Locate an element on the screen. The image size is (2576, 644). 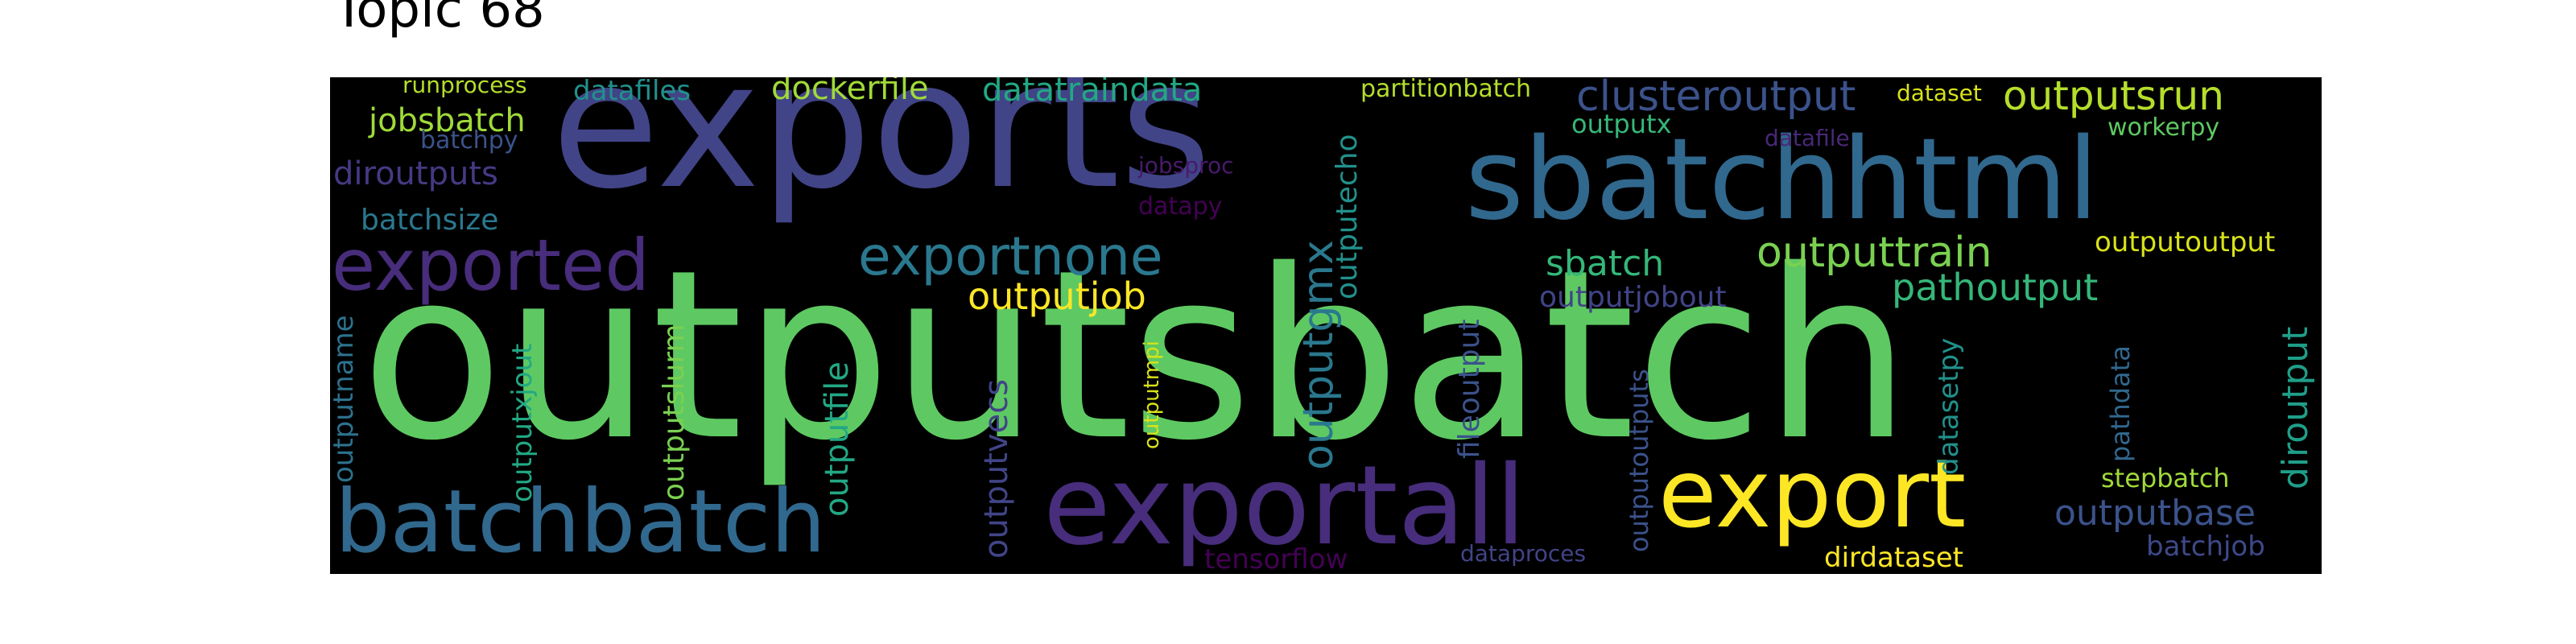
word-outputx: outputx is located at coordinates (1621, 124).